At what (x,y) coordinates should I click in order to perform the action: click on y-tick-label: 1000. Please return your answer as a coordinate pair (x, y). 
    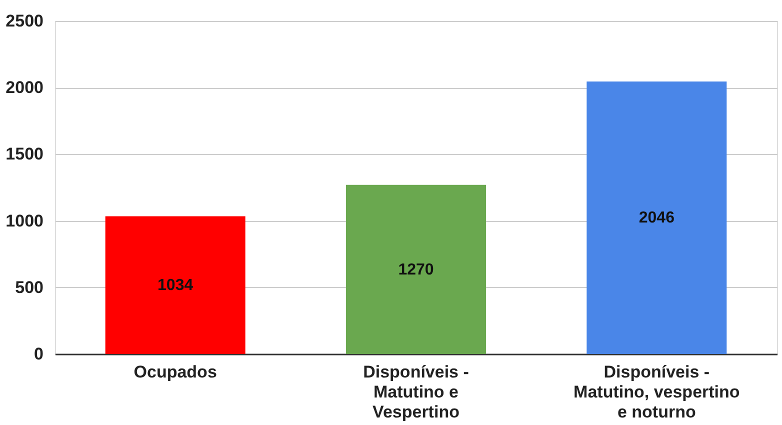
    Looking at the image, I should click on (25, 220).